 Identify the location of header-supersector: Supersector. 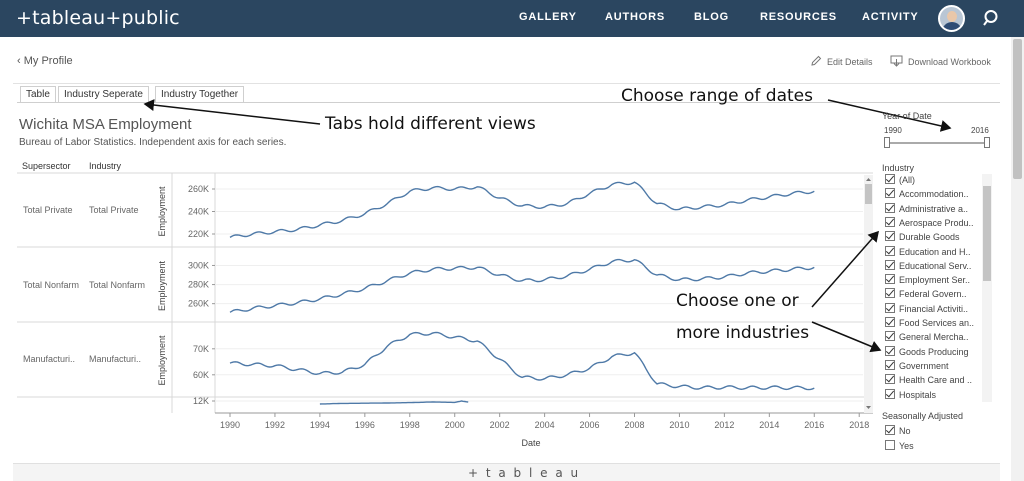
(46, 166).